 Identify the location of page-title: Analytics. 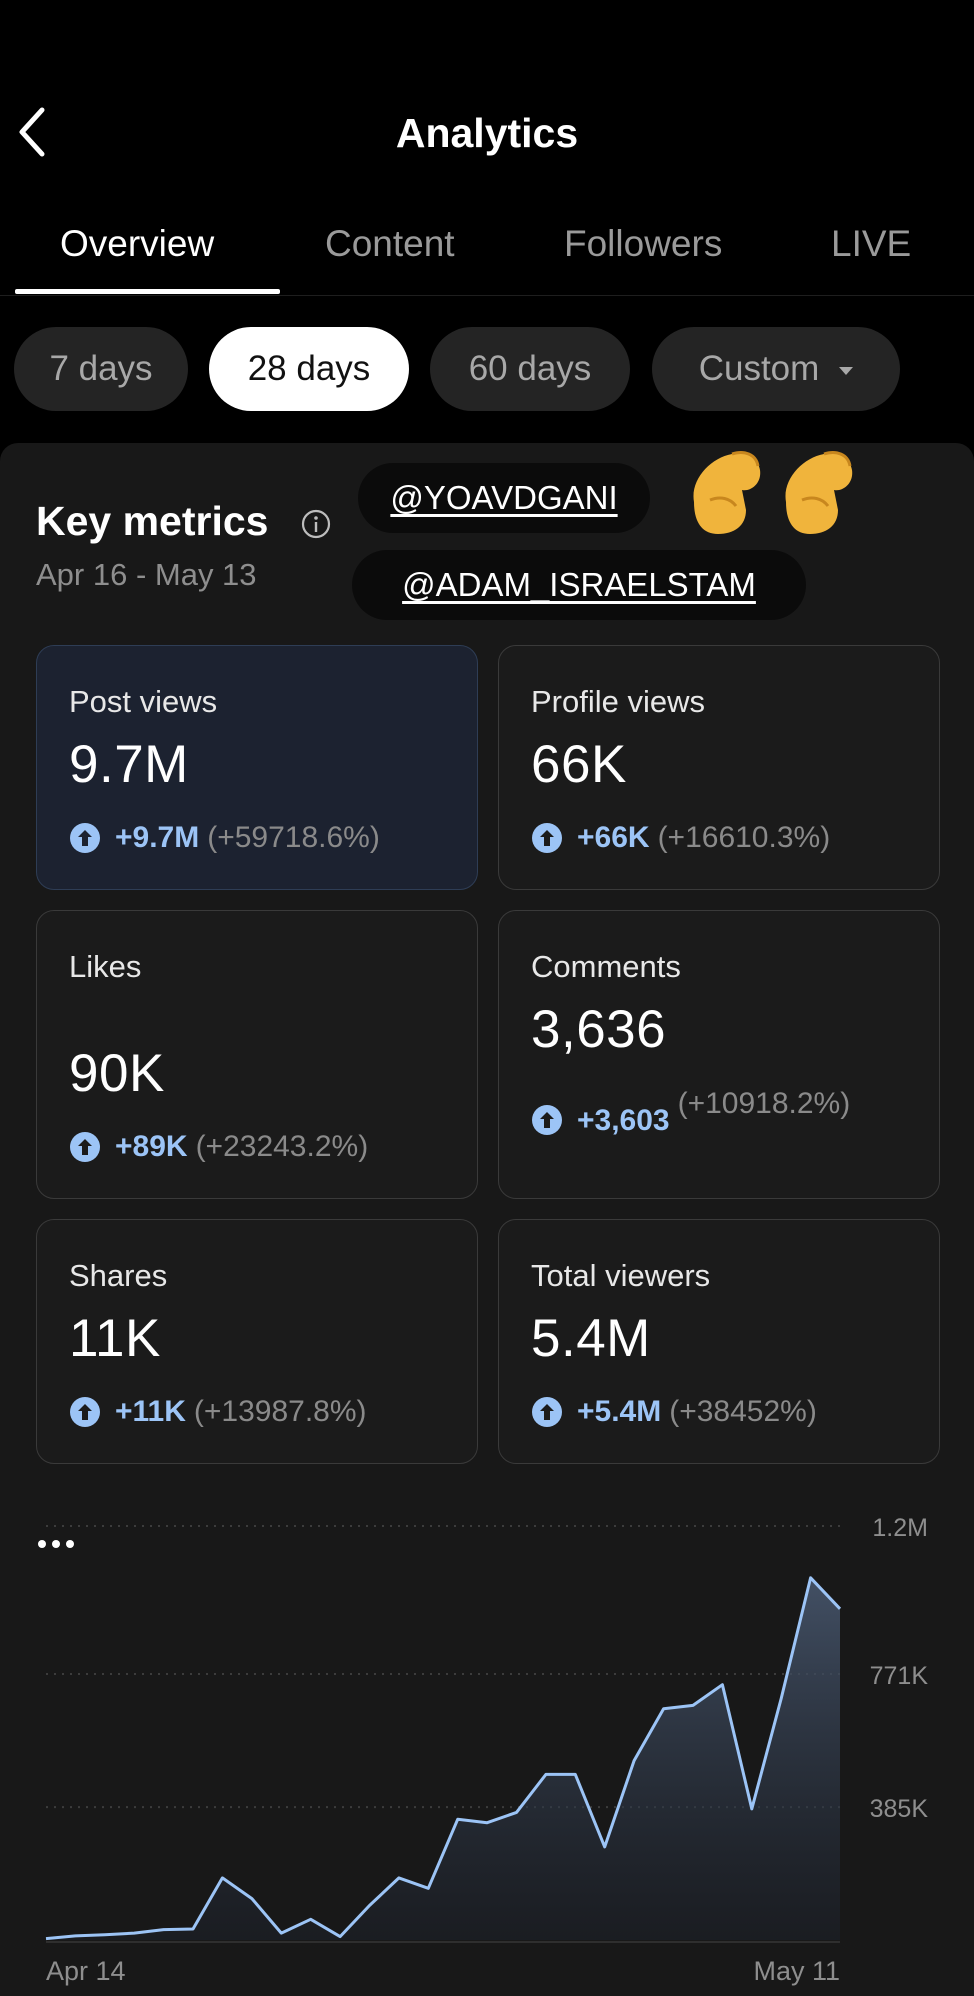
(487, 133).